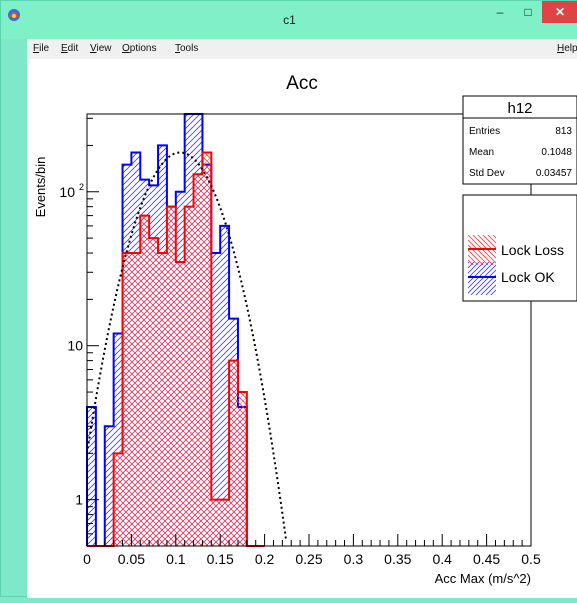  I want to click on x-tick-label: 0.1, so click(176, 559).